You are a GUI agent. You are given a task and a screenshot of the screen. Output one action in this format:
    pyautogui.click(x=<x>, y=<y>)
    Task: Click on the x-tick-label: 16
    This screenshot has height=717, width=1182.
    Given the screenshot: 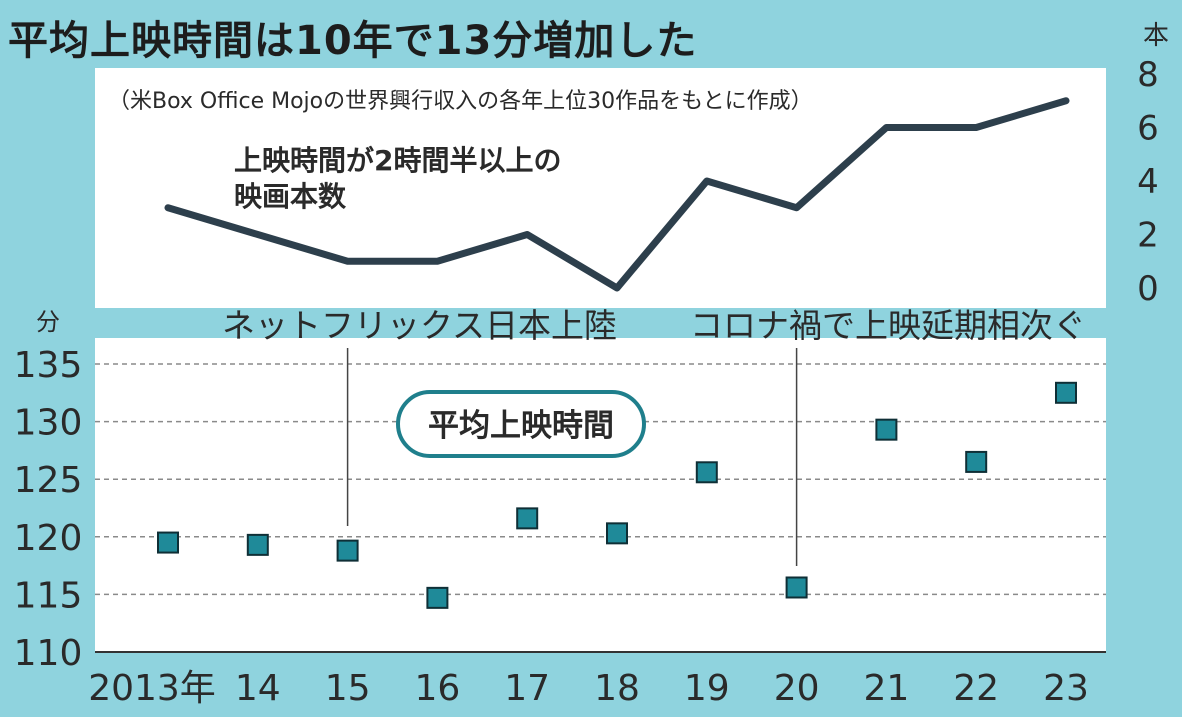 What is the action you would take?
    pyautogui.click(x=437, y=688)
    